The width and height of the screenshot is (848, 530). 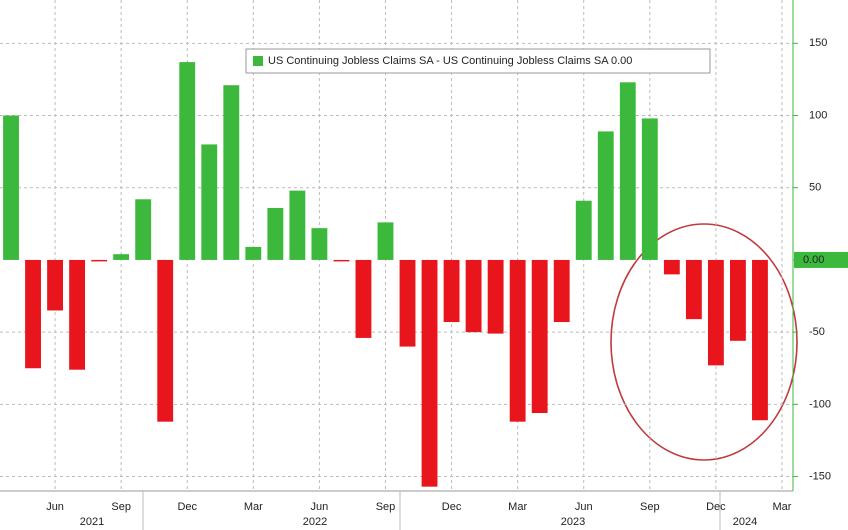 What do you see at coordinates (704, 342) in the screenshot?
I see `highlight-circle` at bounding box center [704, 342].